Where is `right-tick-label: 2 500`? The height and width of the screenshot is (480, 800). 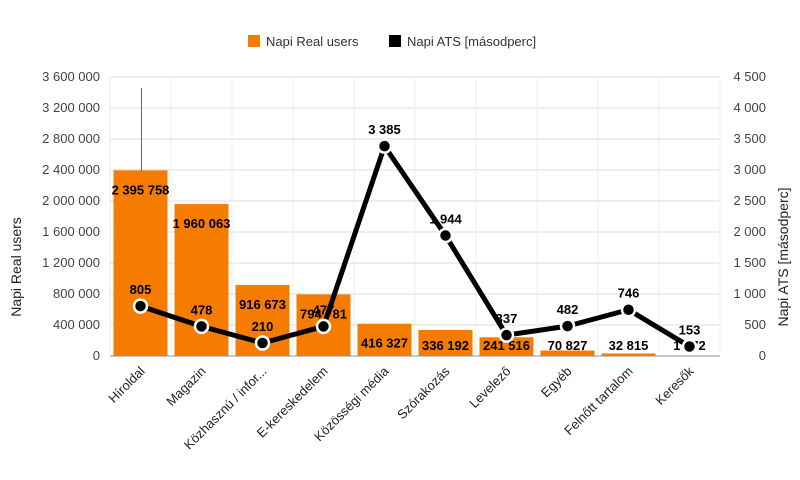
right-tick-label: 2 500 is located at coordinates (749, 200).